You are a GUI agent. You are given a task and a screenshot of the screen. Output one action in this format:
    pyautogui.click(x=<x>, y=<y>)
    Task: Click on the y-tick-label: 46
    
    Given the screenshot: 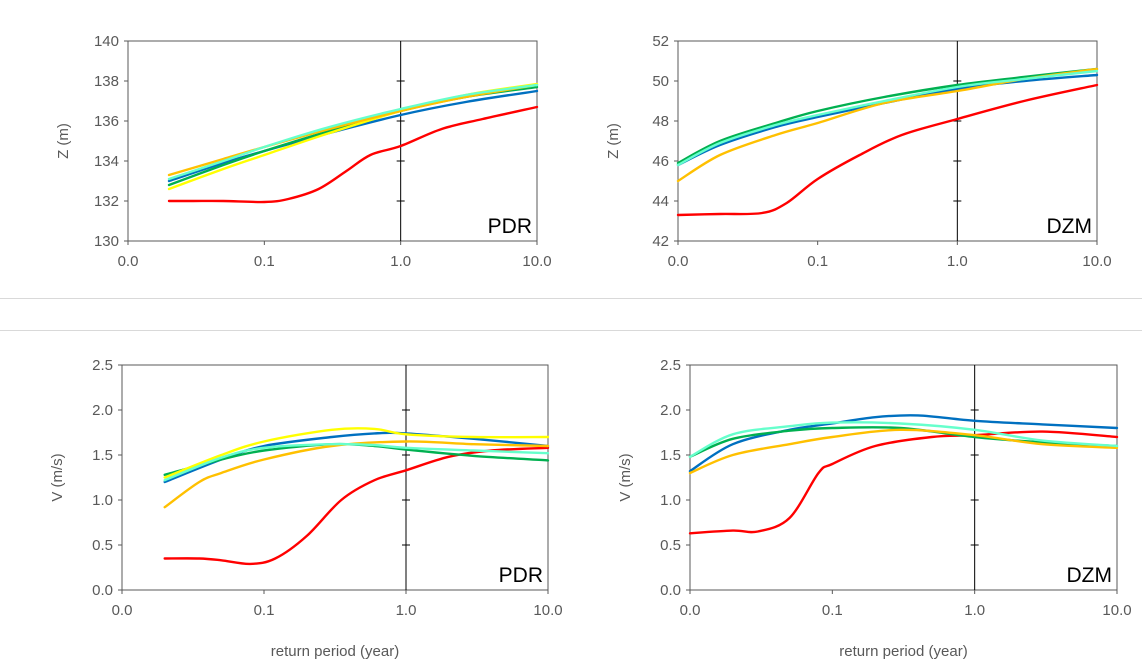 What is the action you would take?
    pyautogui.click(x=660, y=161)
    